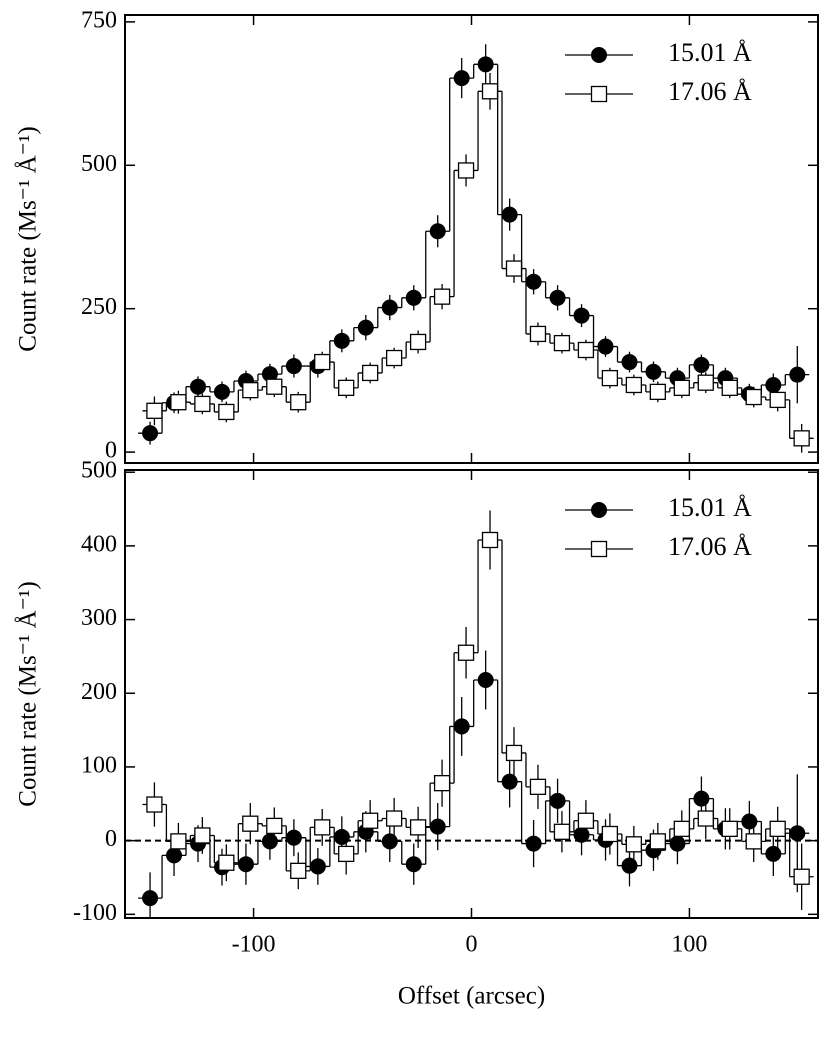 The image size is (830, 1045). Describe the element at coordinates (99, 544) in the screenshot. I see `y-tick-label: 400` at that location.